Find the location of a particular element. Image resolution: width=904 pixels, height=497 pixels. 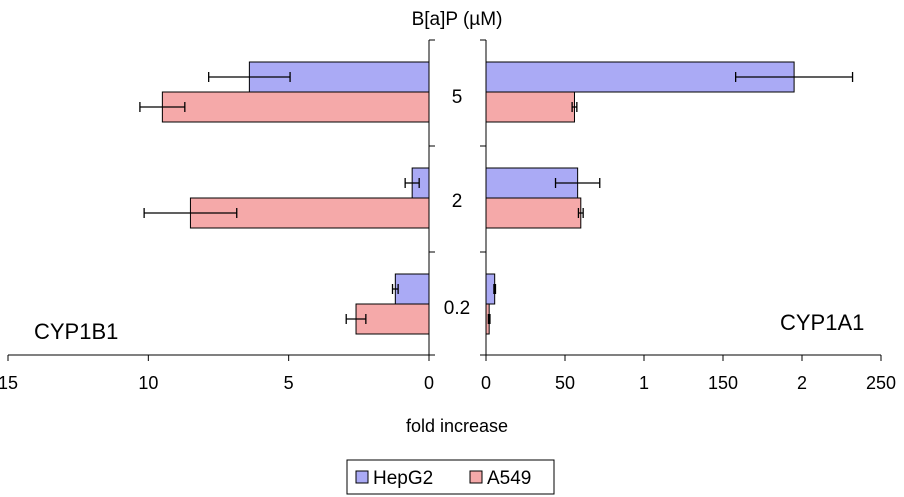

left-tick-label: 0 is located at coordinates (429, 383).